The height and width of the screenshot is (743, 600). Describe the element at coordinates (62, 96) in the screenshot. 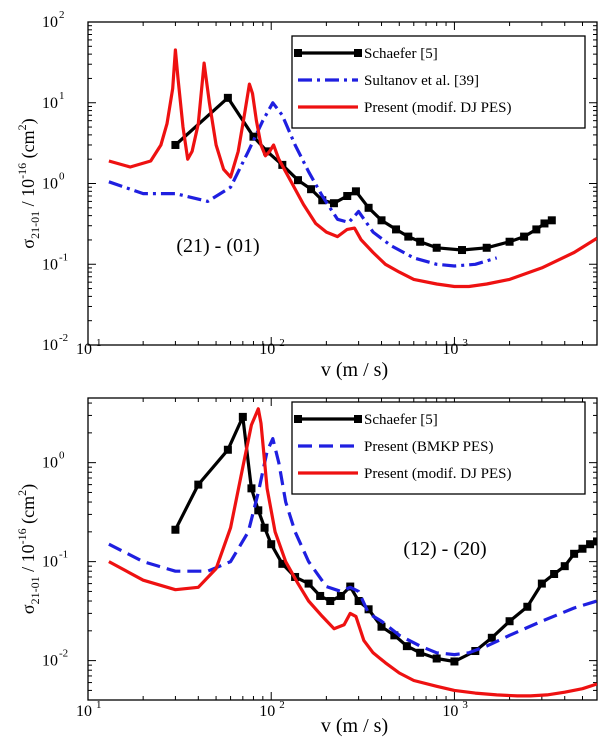

I see `y-tick-label-exponent: 1` at that location.